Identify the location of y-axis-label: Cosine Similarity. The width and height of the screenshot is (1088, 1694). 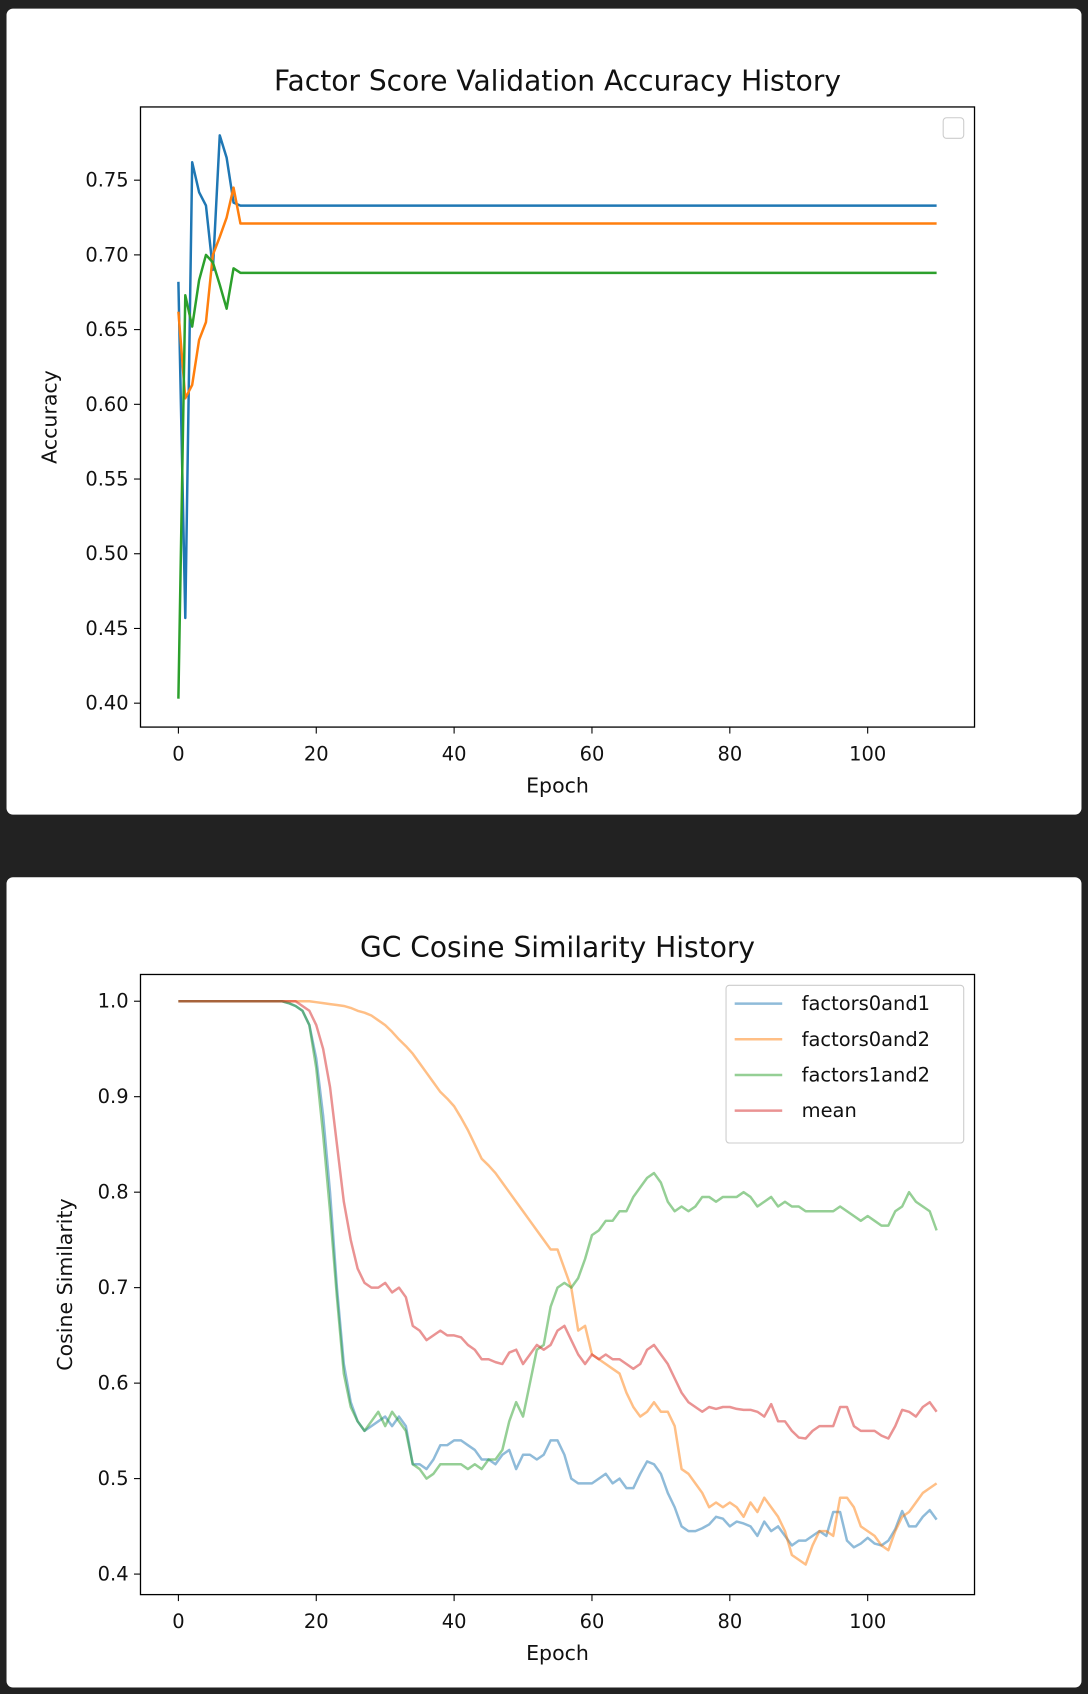
(65, 1284).